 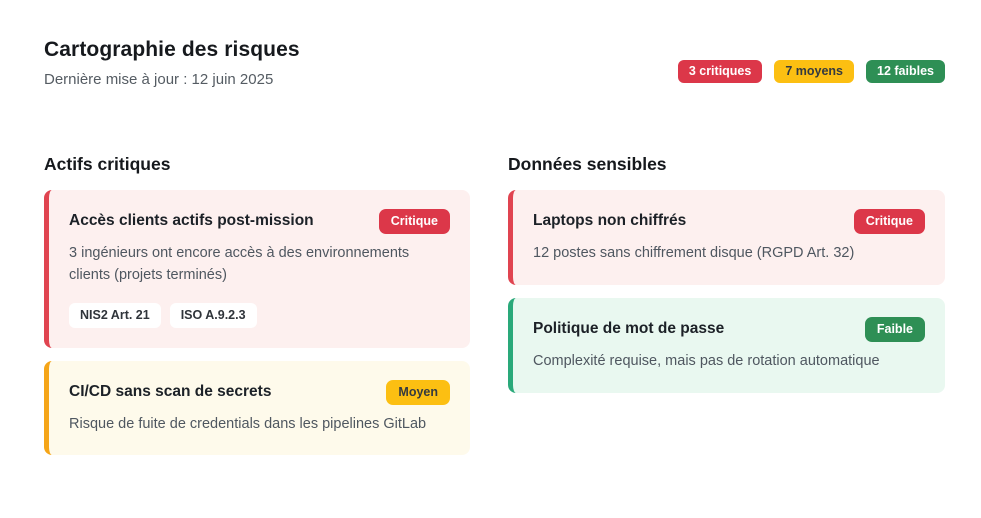 I want to click on risk-card-title: CI/CD sans scan de secrets, so click(x=170, y=391).